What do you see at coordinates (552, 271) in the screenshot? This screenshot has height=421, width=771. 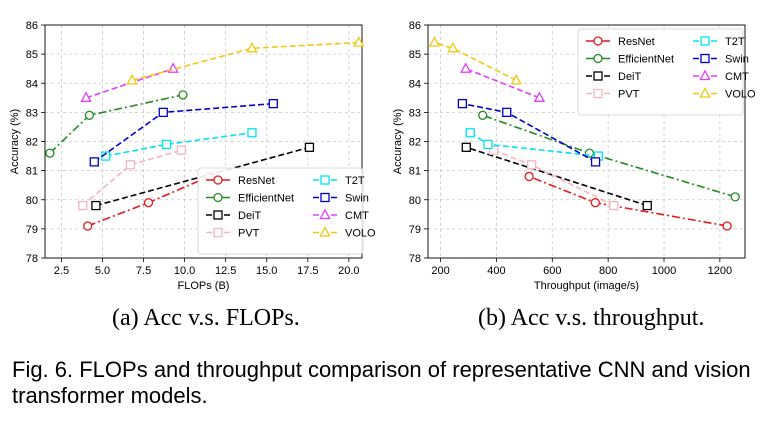 I see `x-tick-label: 600` at bounding box center [552, 271].